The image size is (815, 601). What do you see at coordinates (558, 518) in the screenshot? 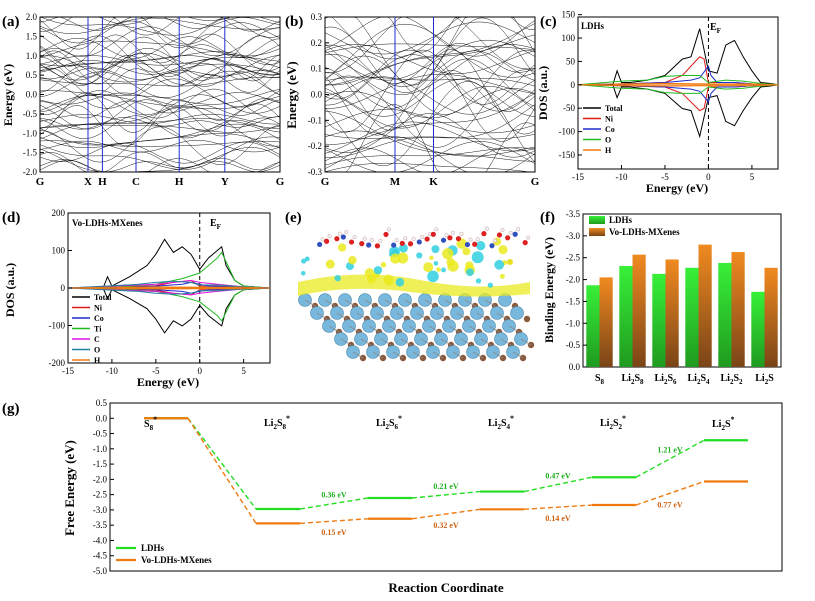
I see `step-energy-label: 0.14 eV` at bounding box center [558, 518].